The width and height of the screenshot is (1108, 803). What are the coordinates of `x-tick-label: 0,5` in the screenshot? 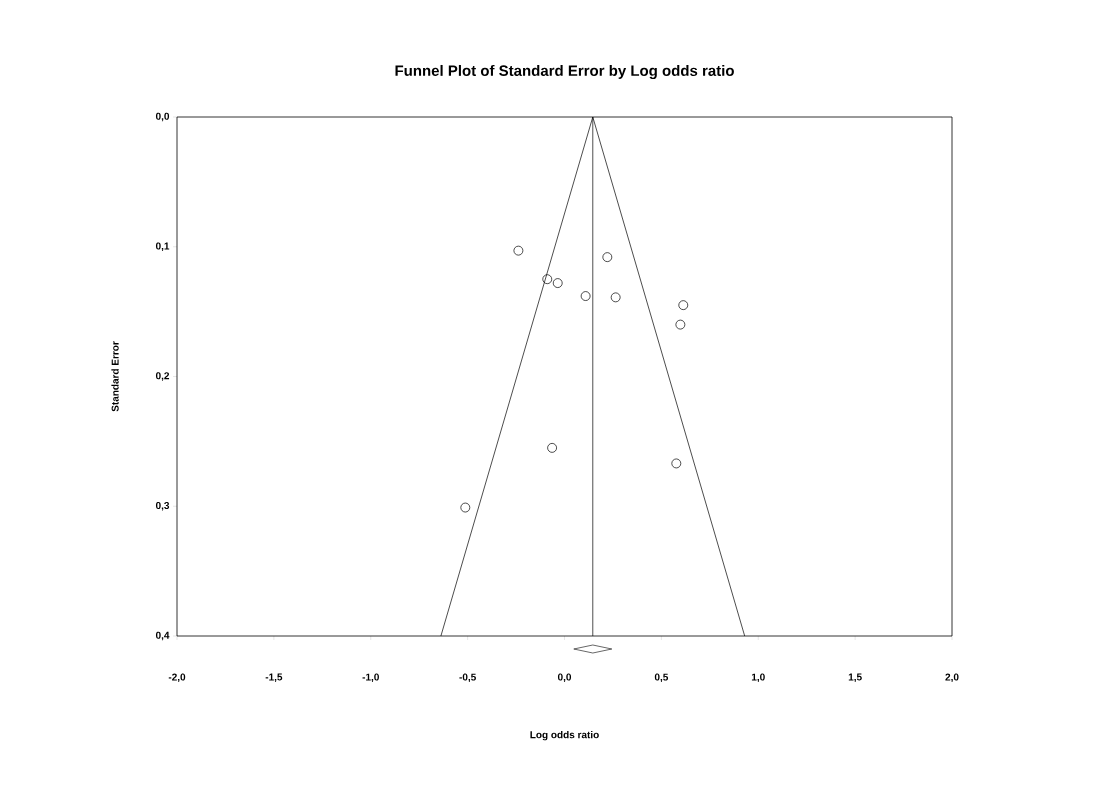 It's located at (661, 678).